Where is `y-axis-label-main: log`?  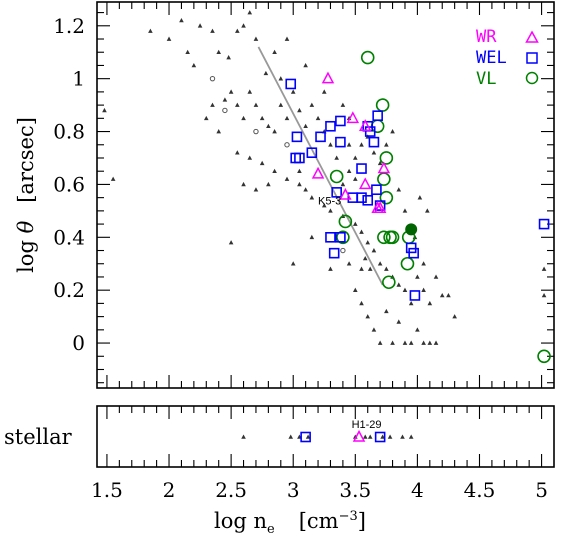
y-axis-label-main: log is located at coordinates (26, 252).